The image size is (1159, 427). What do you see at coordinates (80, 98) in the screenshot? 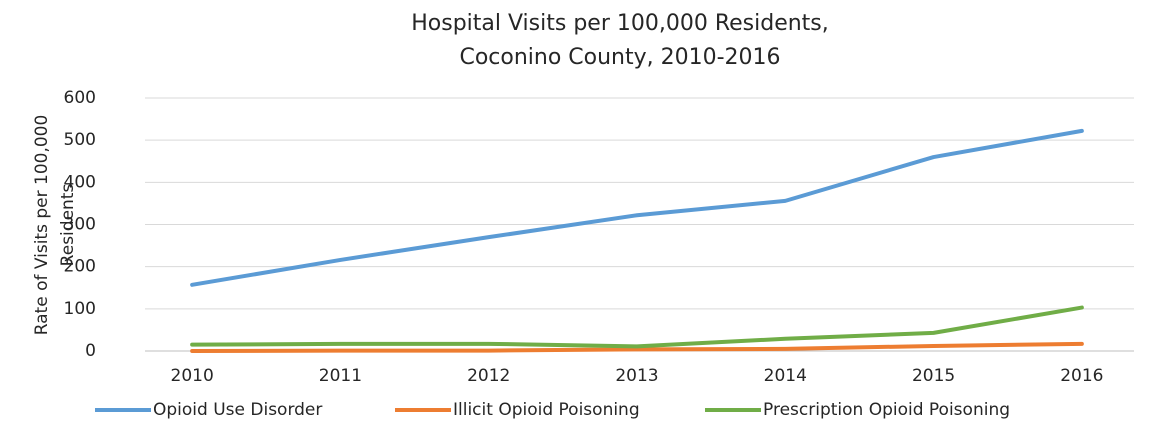
I see `y-tick-label: 600` at bounding box center [80, 98].